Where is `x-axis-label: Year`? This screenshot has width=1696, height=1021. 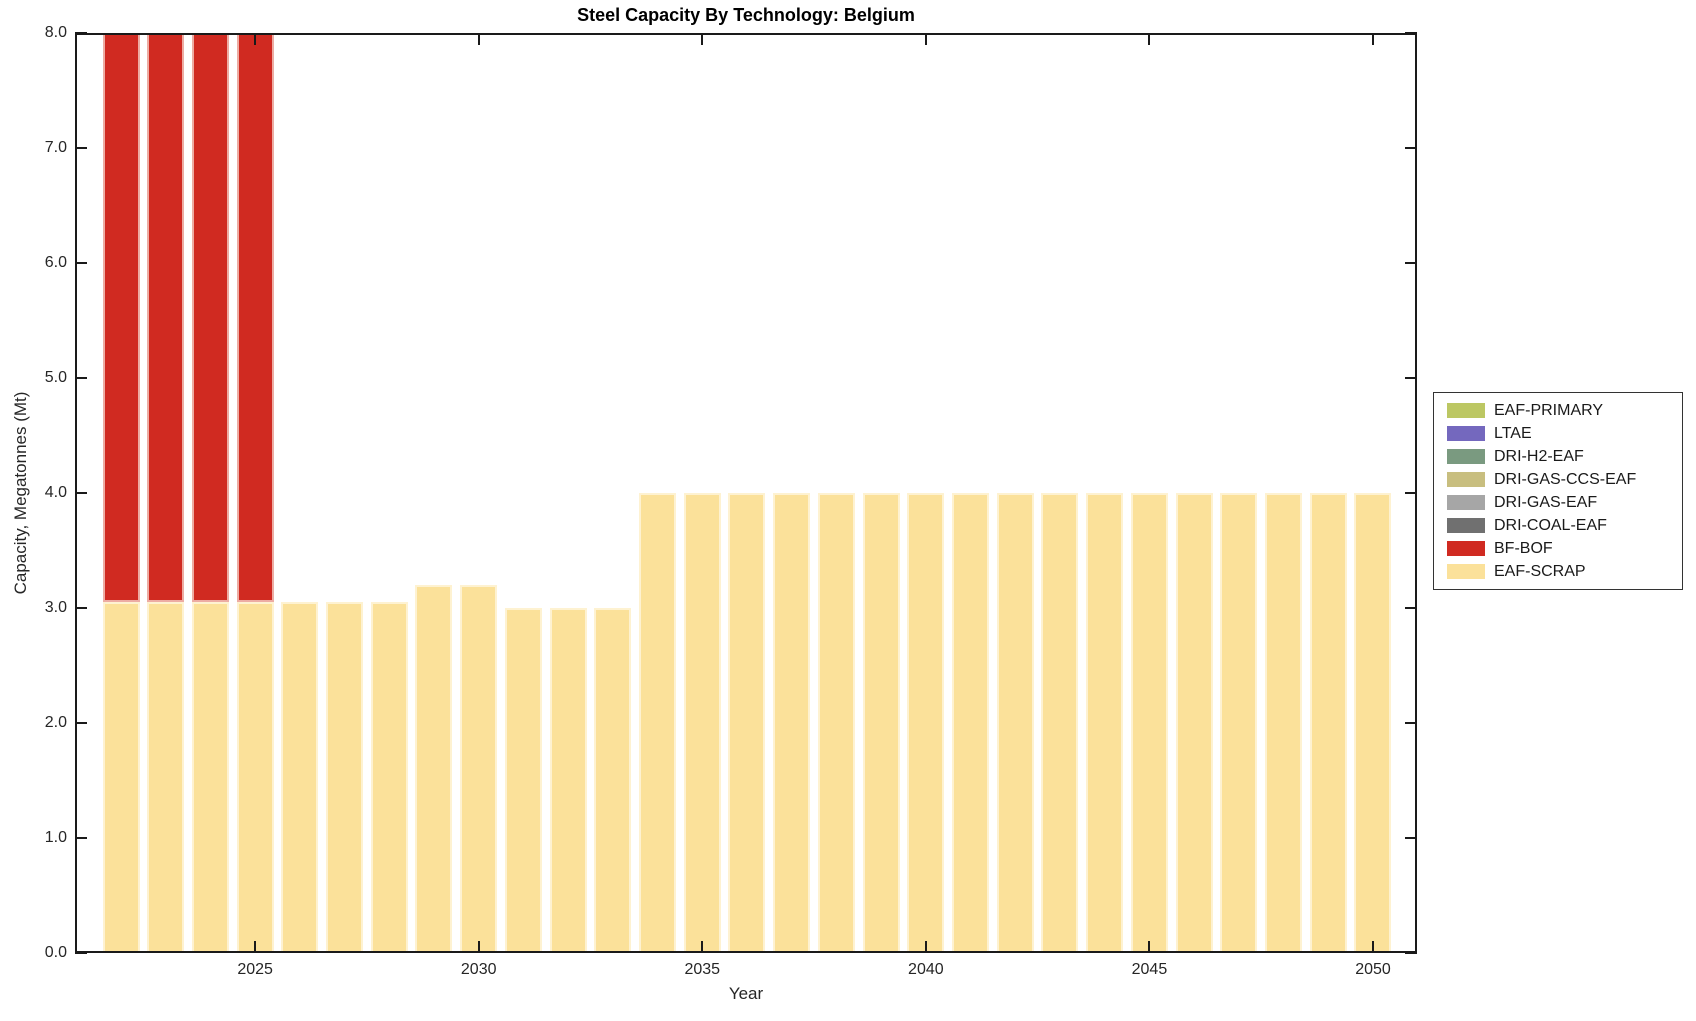
x-axis-label: Year is located at coordinates (746, 993).